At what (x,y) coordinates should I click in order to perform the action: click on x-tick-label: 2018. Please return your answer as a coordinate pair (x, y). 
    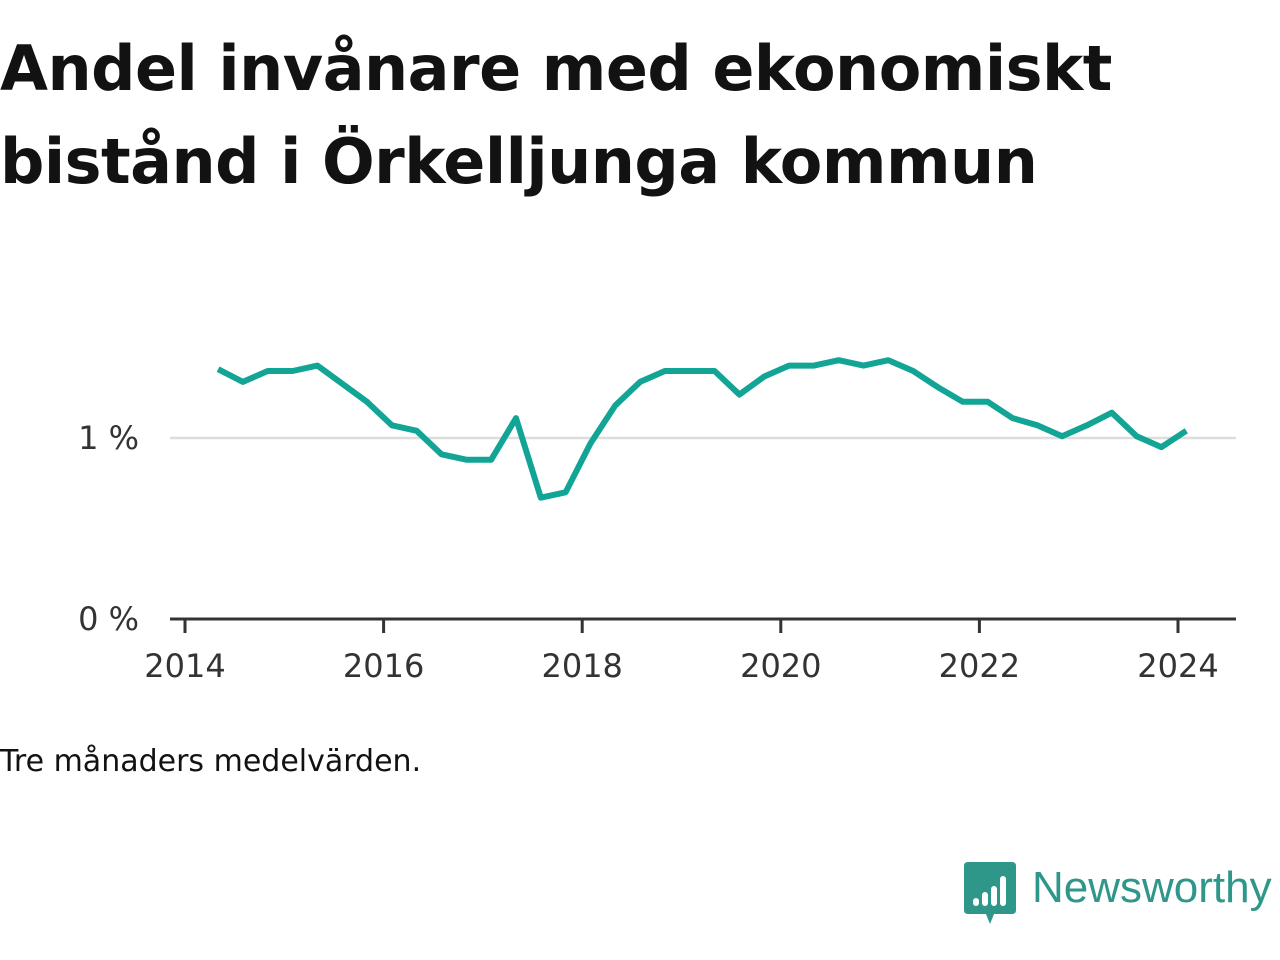
    Looking at the image, I should click on (581, 666).